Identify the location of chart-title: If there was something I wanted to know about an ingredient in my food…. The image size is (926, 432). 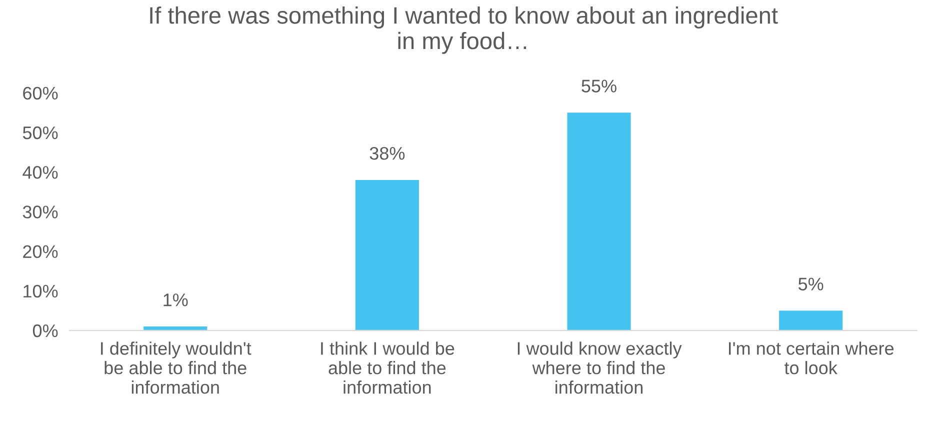
(464, 30).